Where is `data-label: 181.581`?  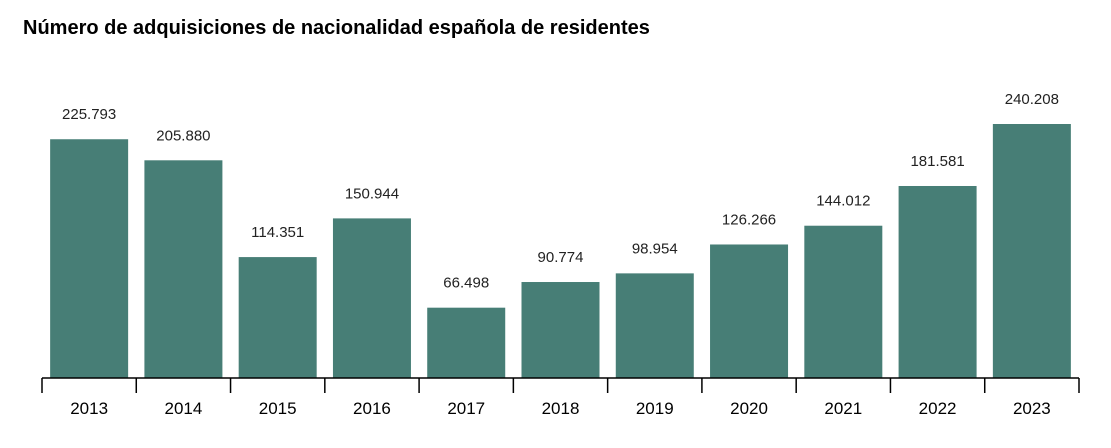 data-label: 181.581 is located at coordinates (937, 161).